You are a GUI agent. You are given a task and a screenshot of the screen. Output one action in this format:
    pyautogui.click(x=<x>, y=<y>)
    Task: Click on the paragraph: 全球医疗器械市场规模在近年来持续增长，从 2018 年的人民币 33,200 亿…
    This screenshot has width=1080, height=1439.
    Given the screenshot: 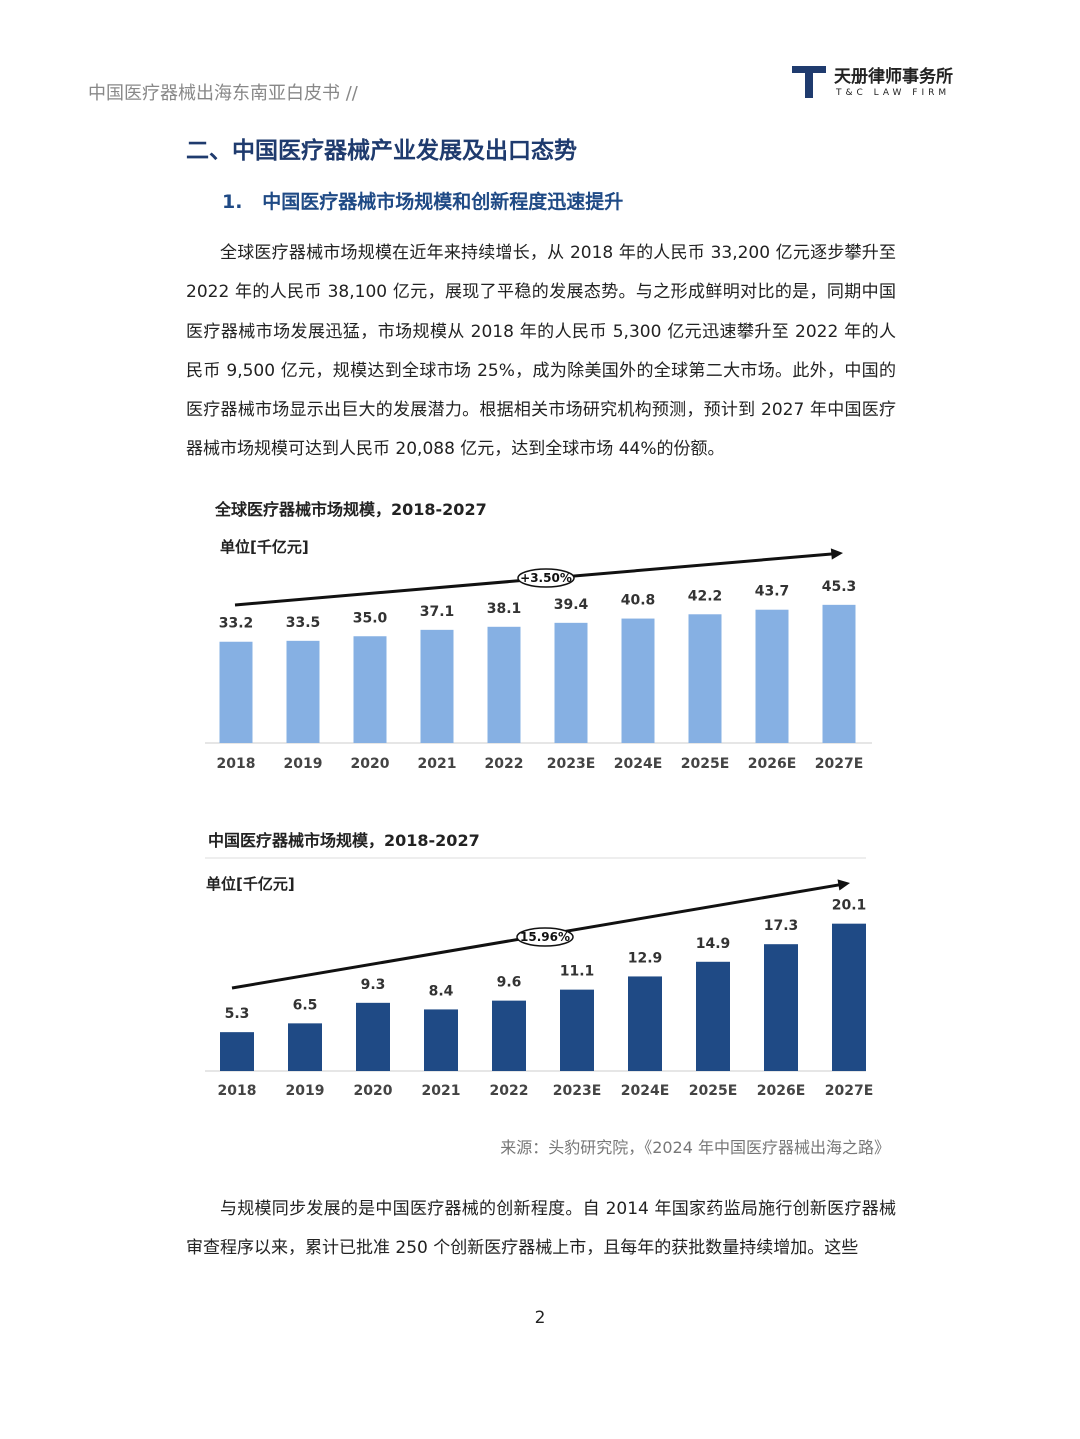 What is the action you would take?
    pyautogui.click(x=541, y=351)
    